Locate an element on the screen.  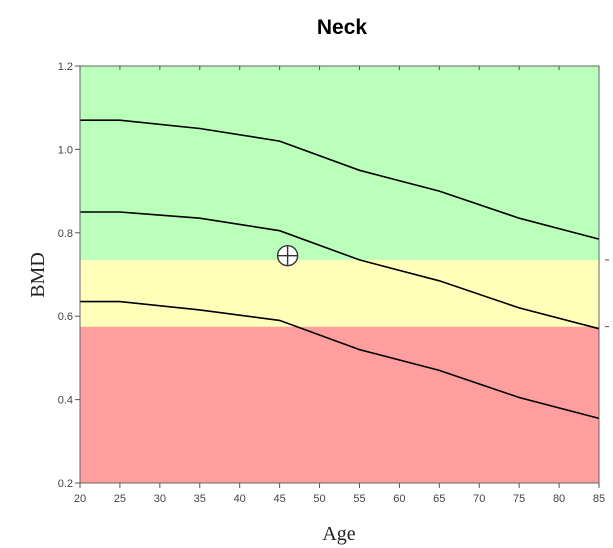
patient-marker is located at coordinates (287, 256).